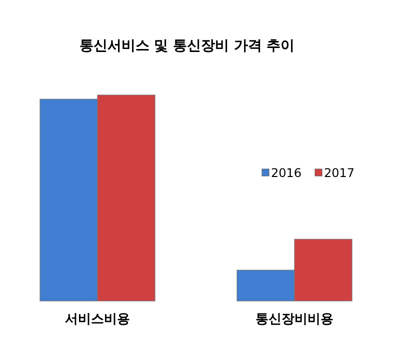 This screenshot has height=340, width=399. I want to click on legend-label: 2017, so click(339, 173).